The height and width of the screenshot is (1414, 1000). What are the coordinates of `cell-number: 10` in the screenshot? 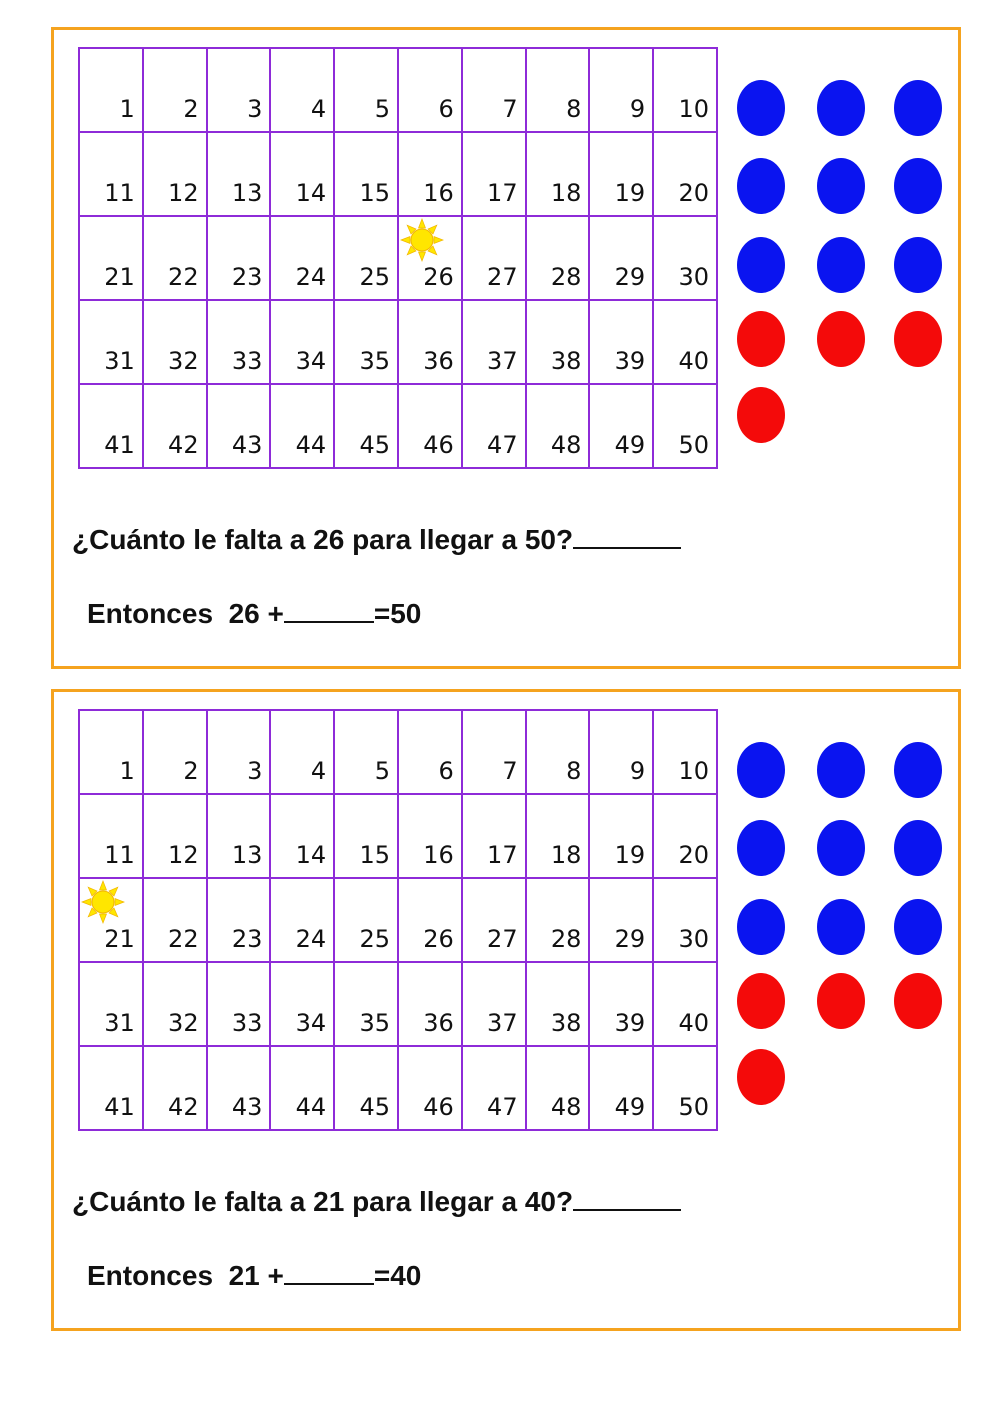 It's located at (693, 109).